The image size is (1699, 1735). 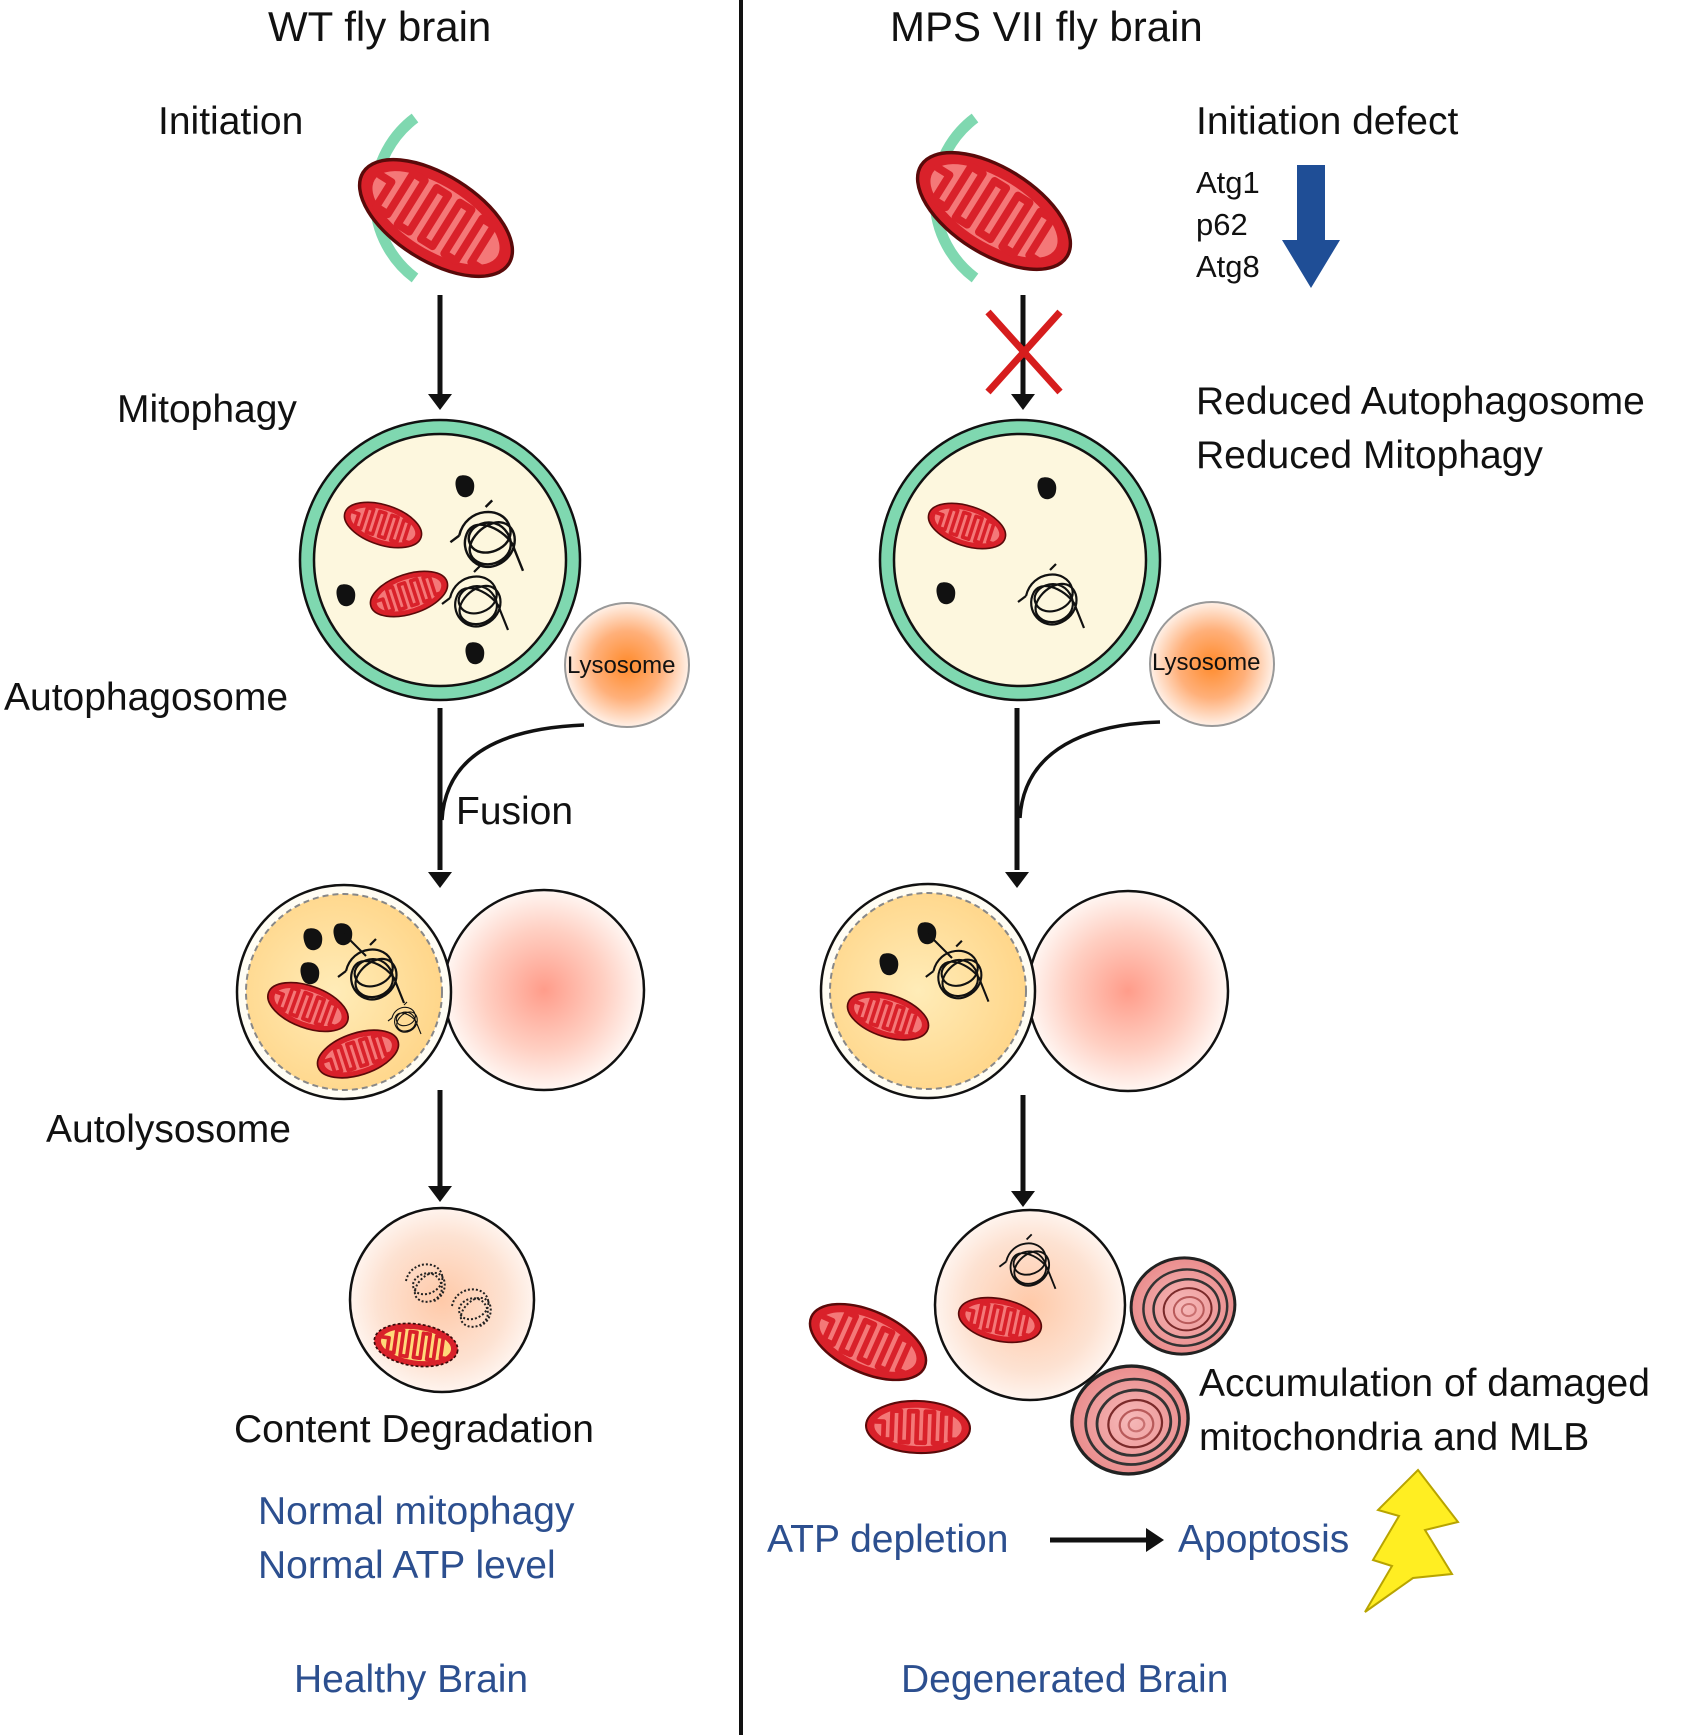 What do you see at coordinates (416, 1511) in the screenshot?
I see `outcome-normal-mitophagy: Normal mitophagy` at bounding box center [416, 1511].